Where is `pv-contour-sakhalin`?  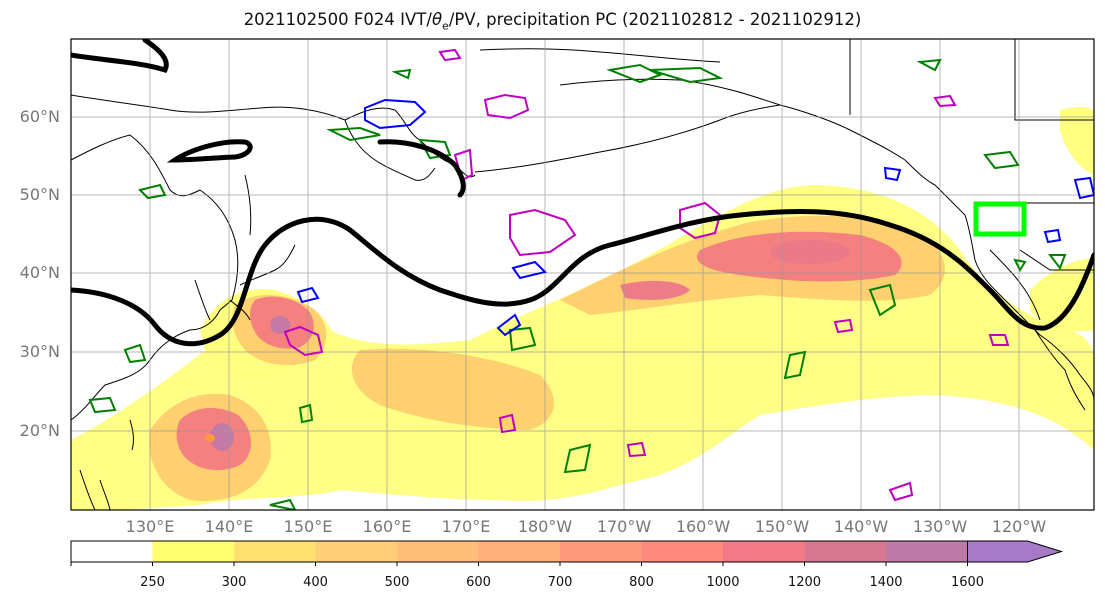
pv-contour-sakhalin is located at coordinates (209, 151).